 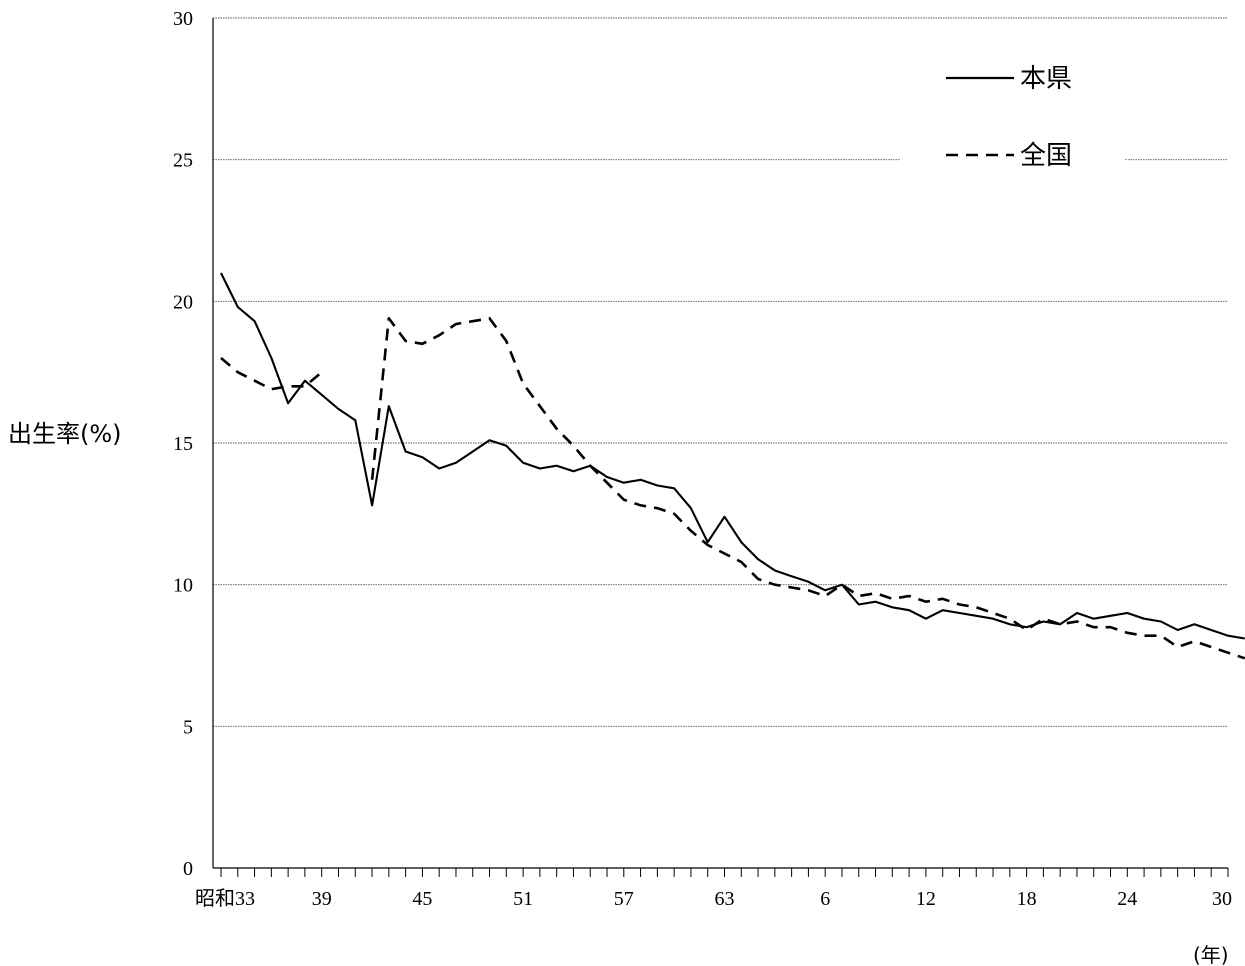 What do you see at coordinates (322, 899) in the screenshot?
I see `x-tick-label-1: 39` at bounding box center [322, 899].